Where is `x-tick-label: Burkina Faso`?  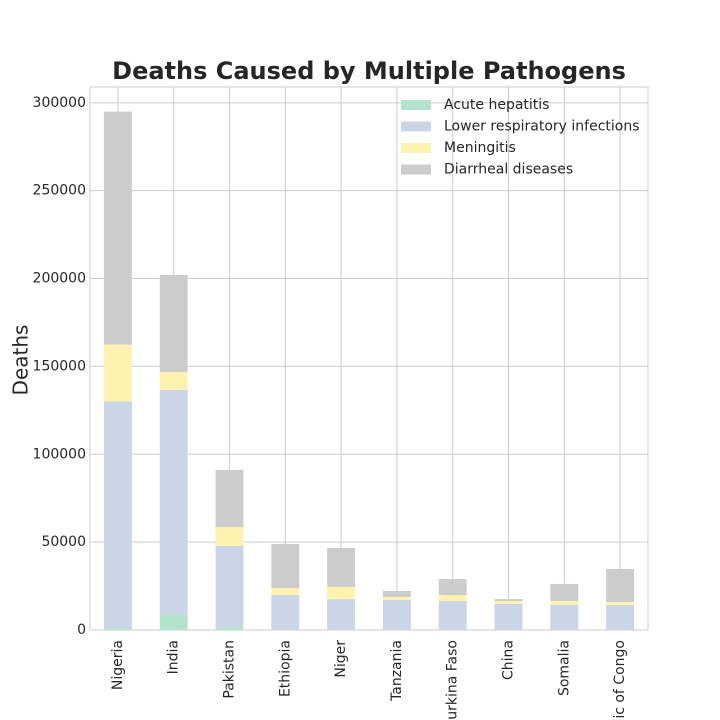
x-tick-label: Burkina Faso is located at coordinates (453, 680).